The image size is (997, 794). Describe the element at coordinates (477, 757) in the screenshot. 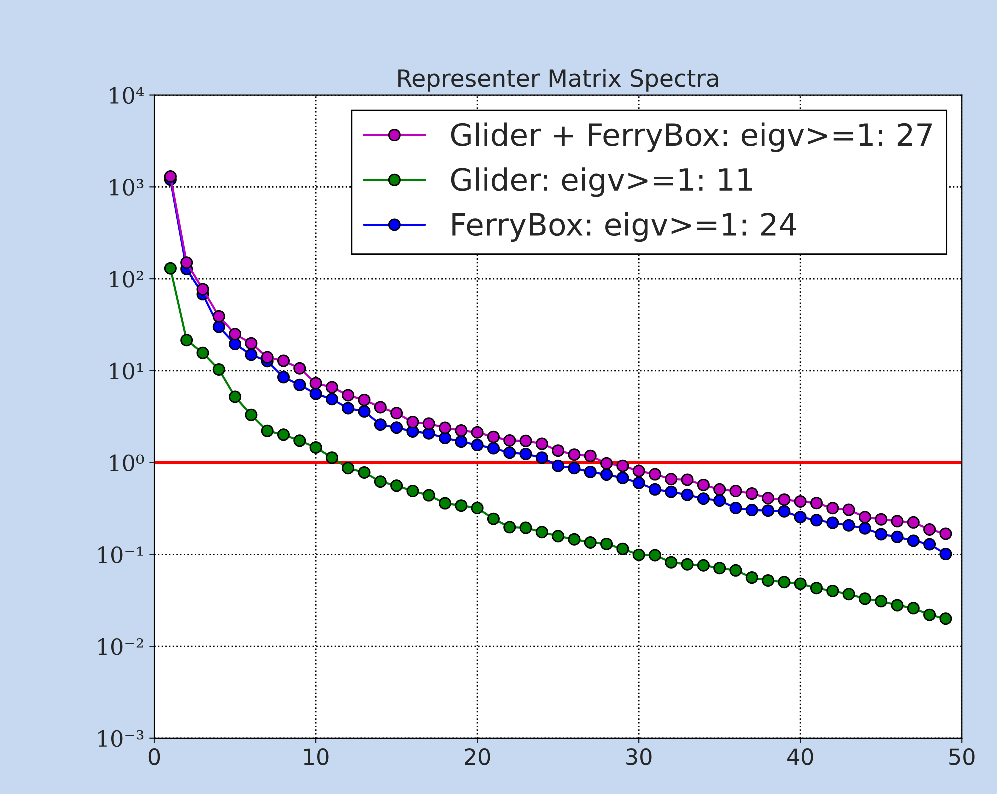

I see `x-tick-label: 20` at that location.